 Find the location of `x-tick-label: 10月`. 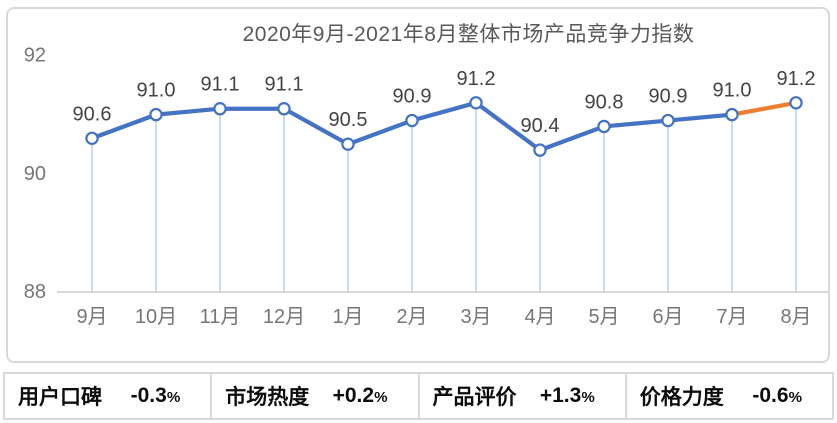

x-tick-label: 10月 is located at coordinates (156, 317).